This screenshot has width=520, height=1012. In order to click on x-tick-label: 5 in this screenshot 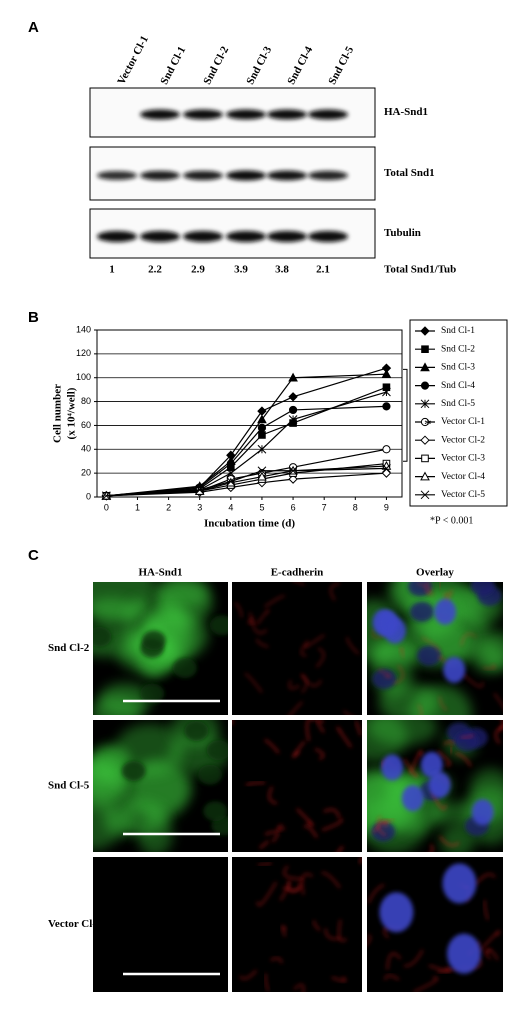, I will do `click(261, 507)`.